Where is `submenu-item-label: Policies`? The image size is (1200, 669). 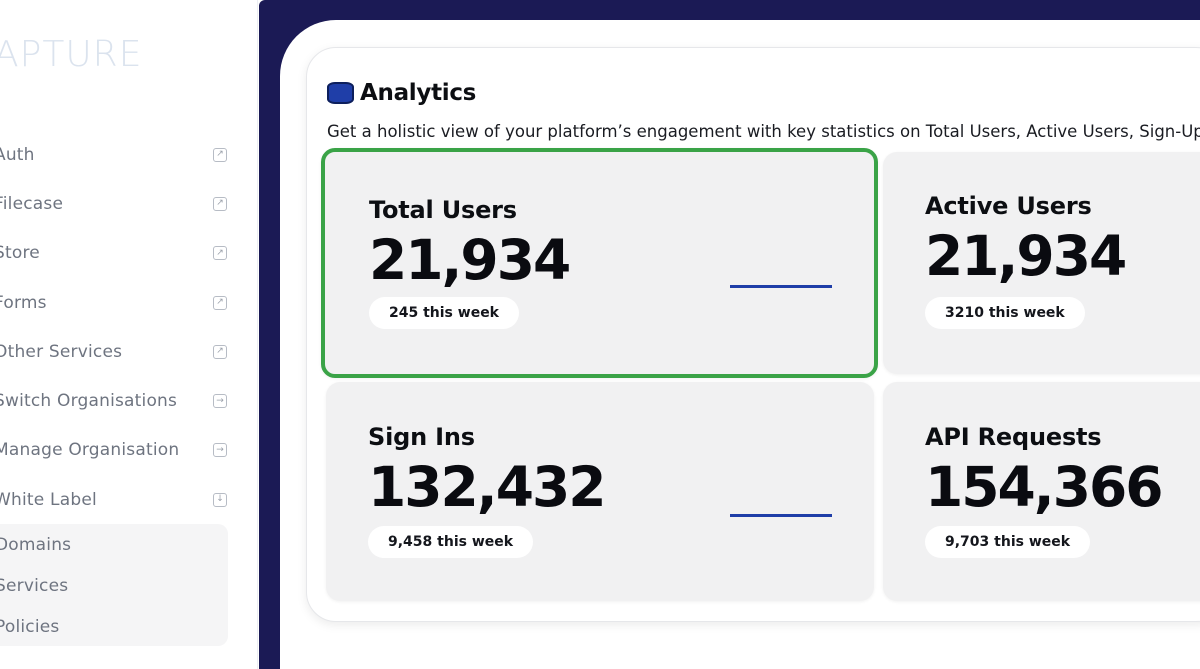
submenu-item-label: Policies is located at coordinates (30, 626).